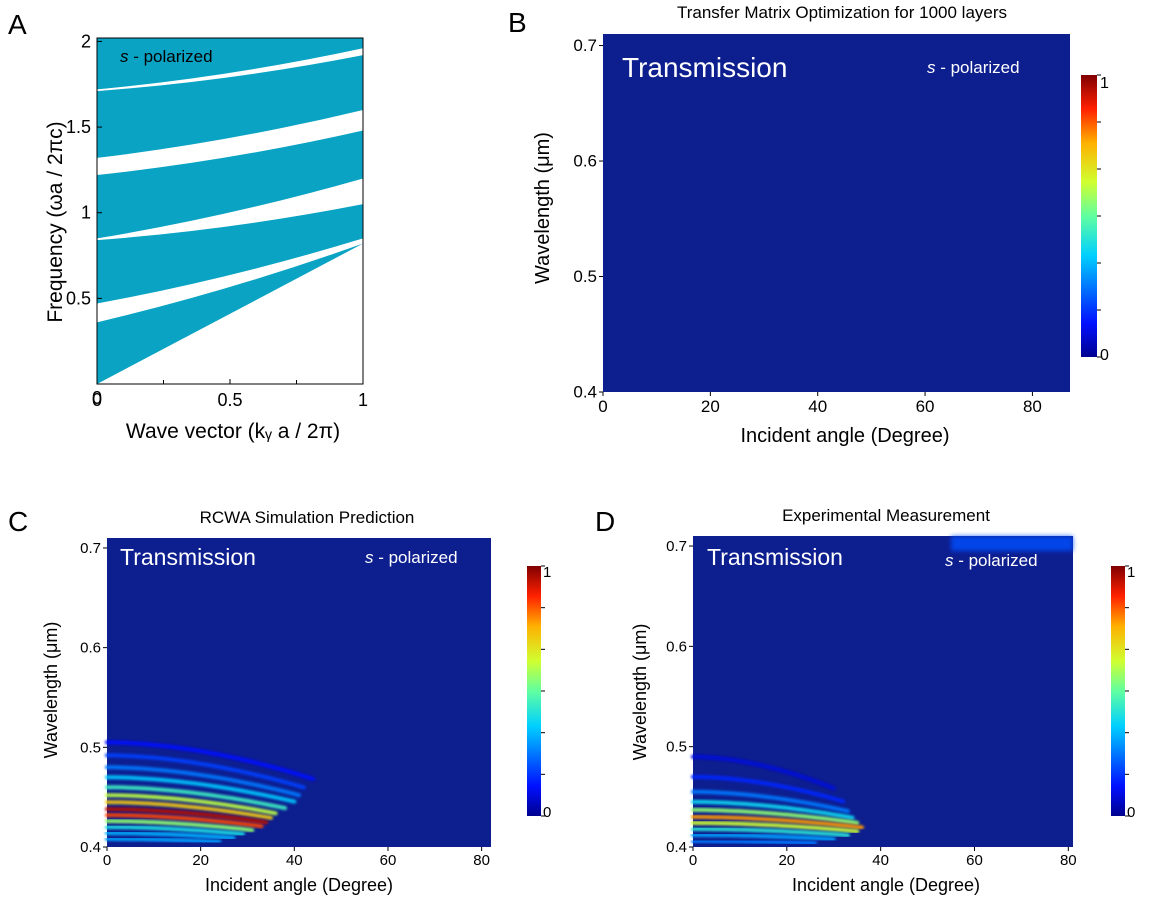  What do you see at coordinates (1012, 544) in the screenshot?
I see `top-edge-glow` at bounding box center [1012, 544].